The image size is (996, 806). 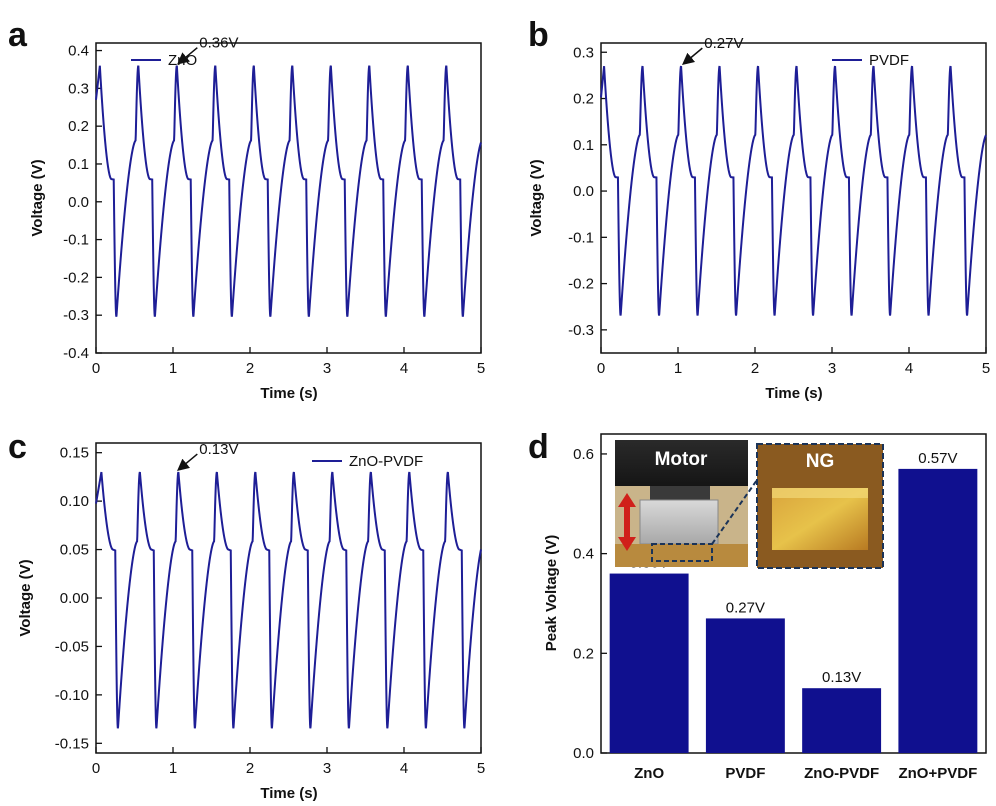 What do you see at coordinates (187, 56) in the screenshot?
I see `annotation-arrow-a` at bounding box center [187, 56].